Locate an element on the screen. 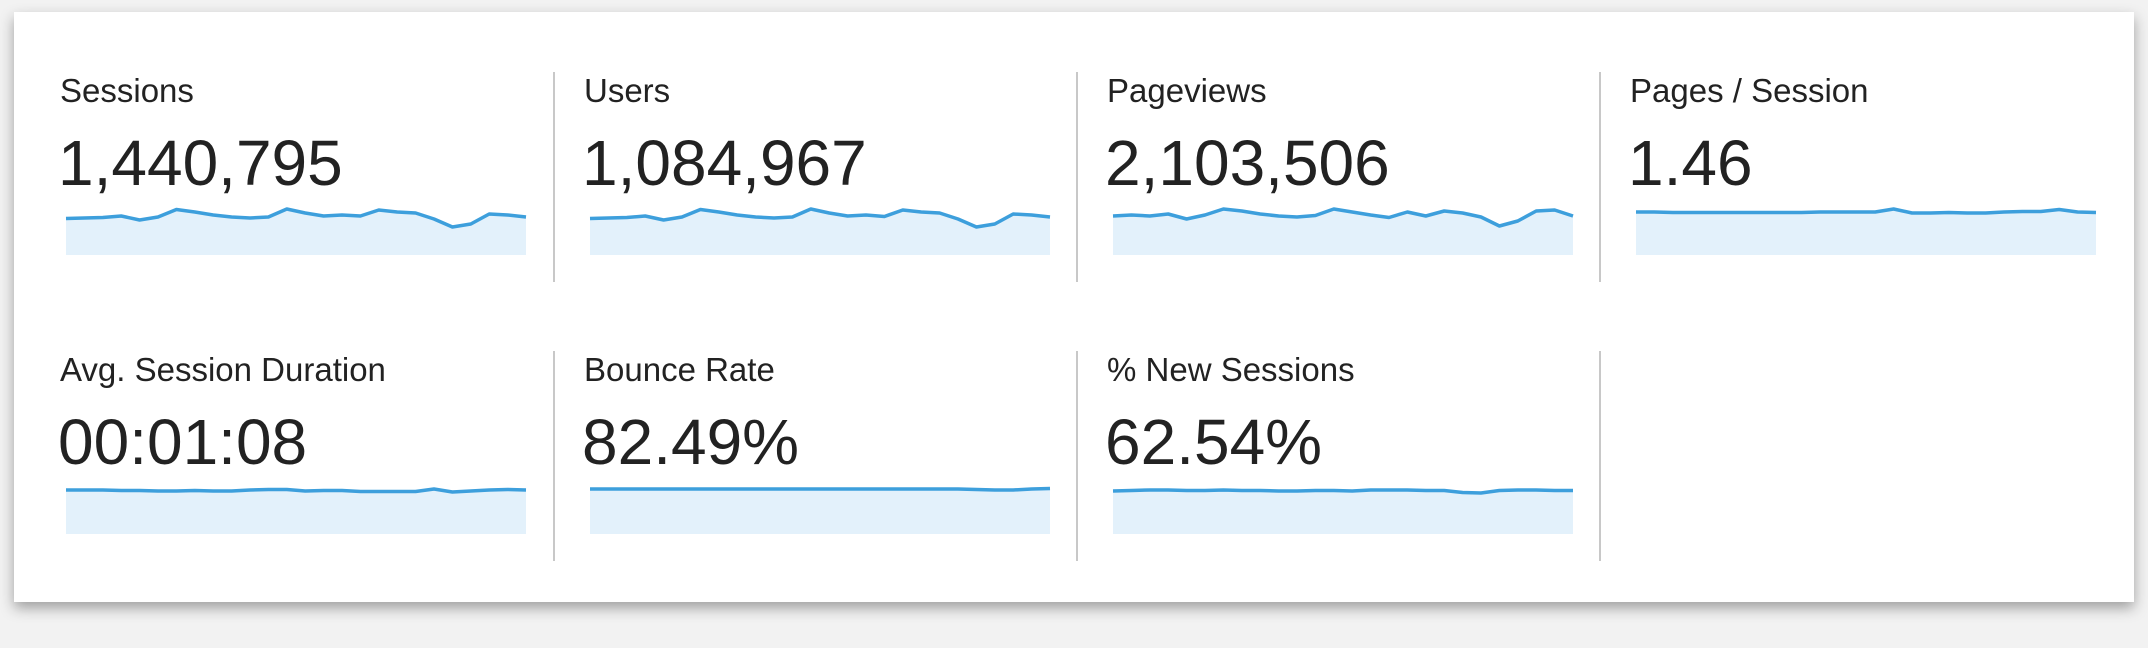 This screenshot has width=2148, height=648. metric-label: Pages / Session is located at coordinates (1749, 90).